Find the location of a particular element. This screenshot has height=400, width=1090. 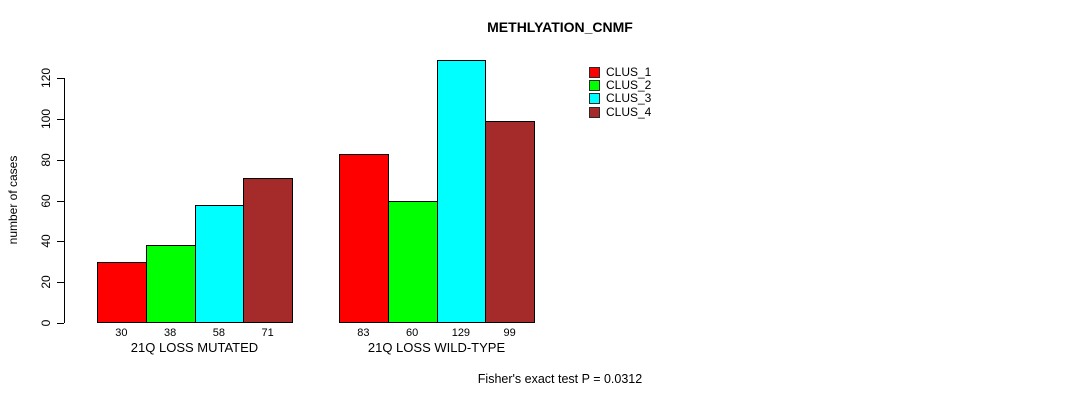

legend-row: CLUS_2 is located at coordinates (620, 85).